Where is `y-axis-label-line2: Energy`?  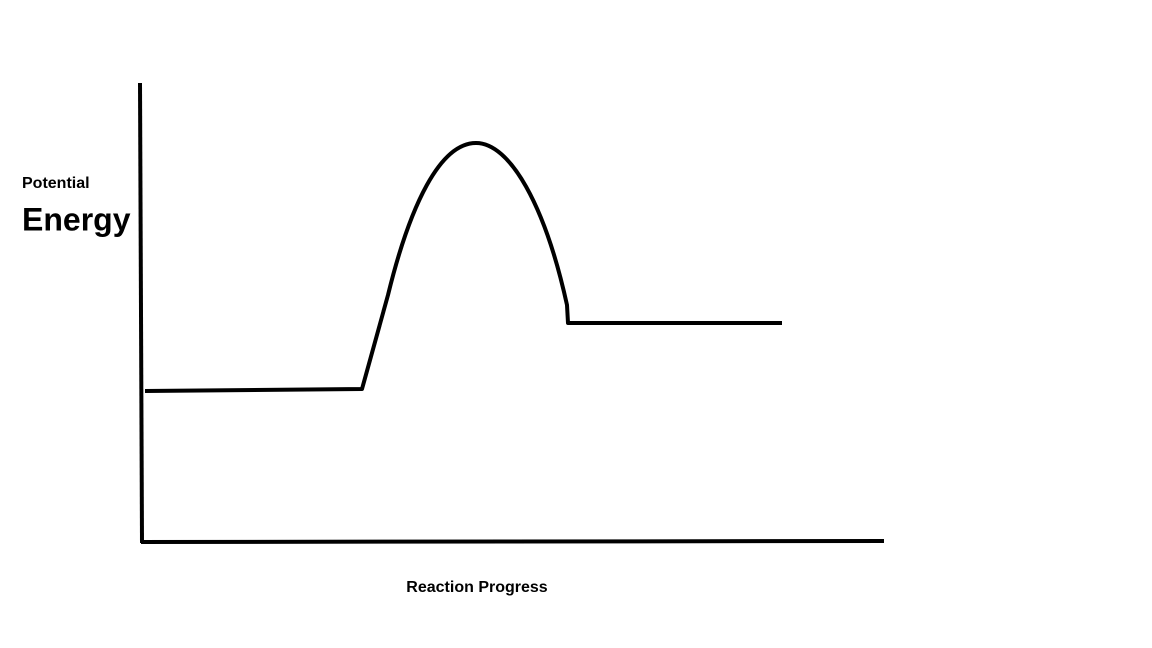
y-axis-label-line2: Energy is located at coordinates (76, 219).